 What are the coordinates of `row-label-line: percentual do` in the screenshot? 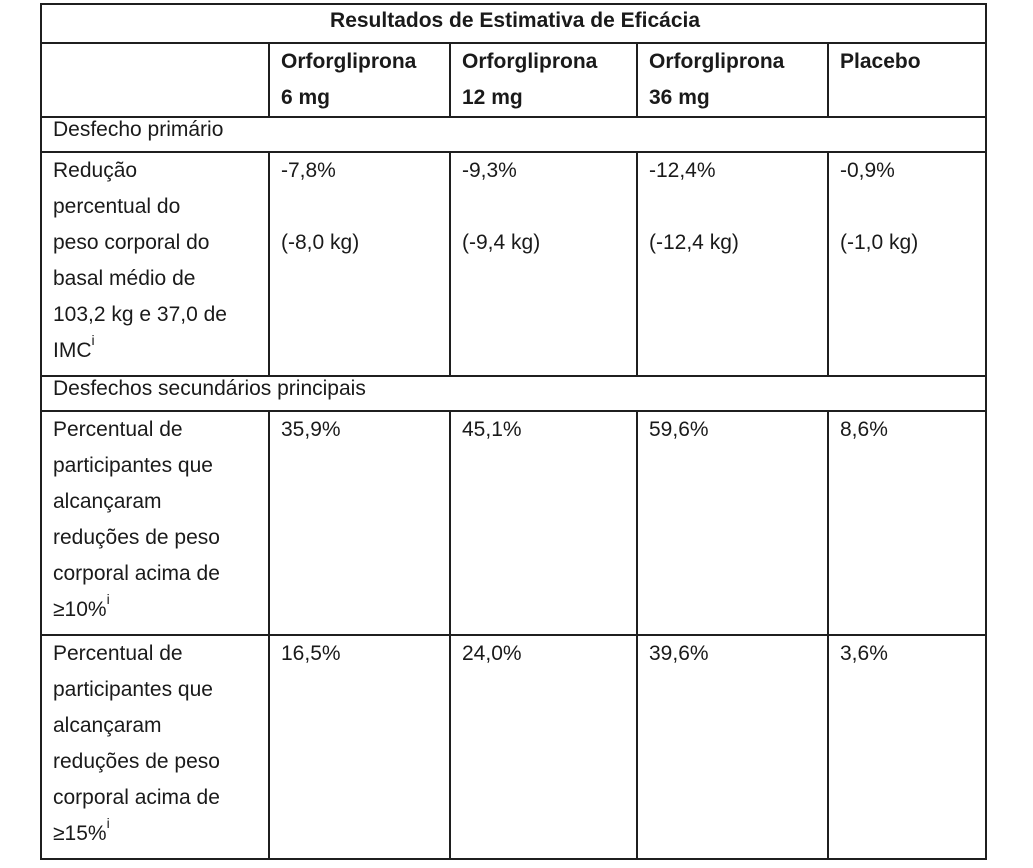 It's located at (117, 206).